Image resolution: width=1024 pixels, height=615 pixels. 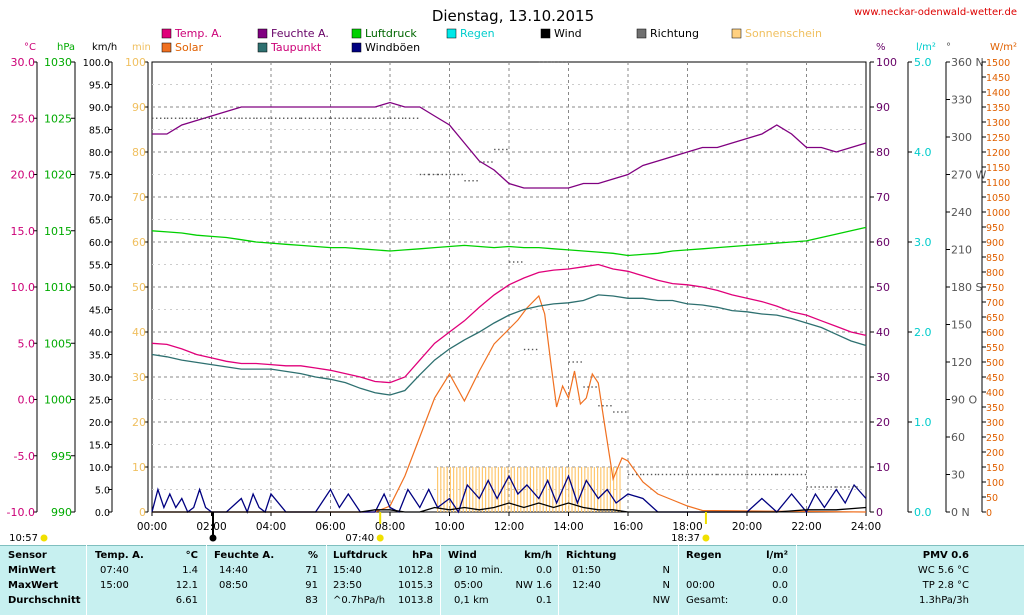 What do you see at coordinates (23, 231) in the screenshot?
I see `axis-tick-label-temp_c: 15.0` at bounding box center [23, 231].